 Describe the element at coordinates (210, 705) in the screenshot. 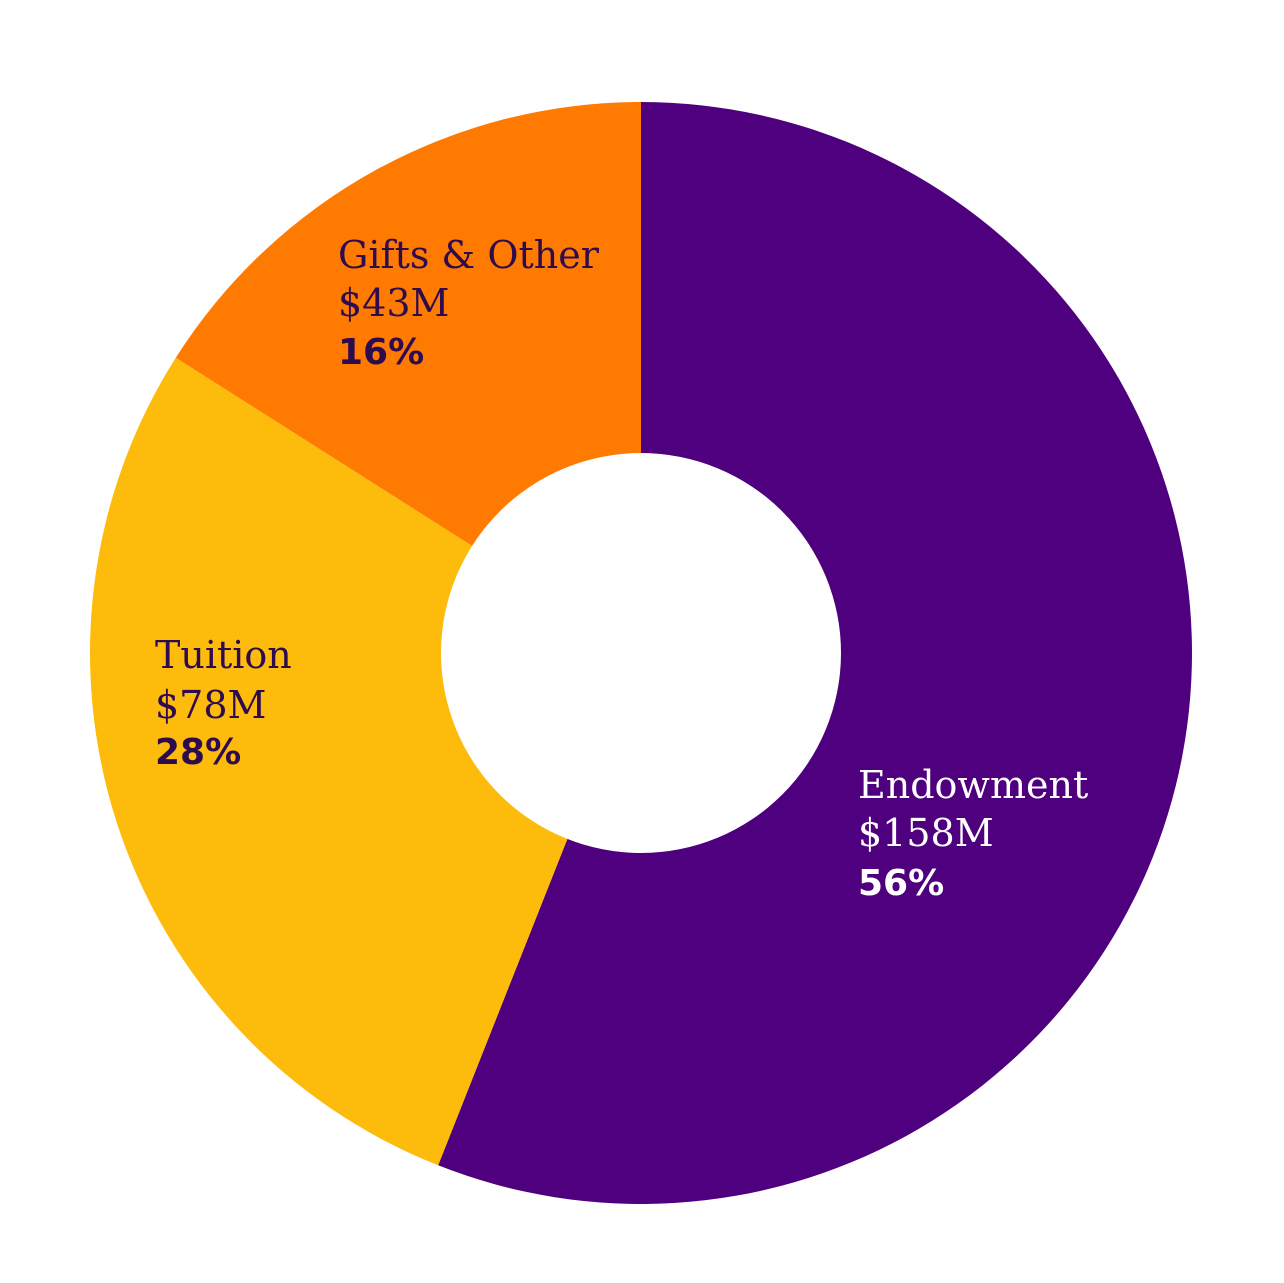

I see `tuition-value-label: $78M` at that location.